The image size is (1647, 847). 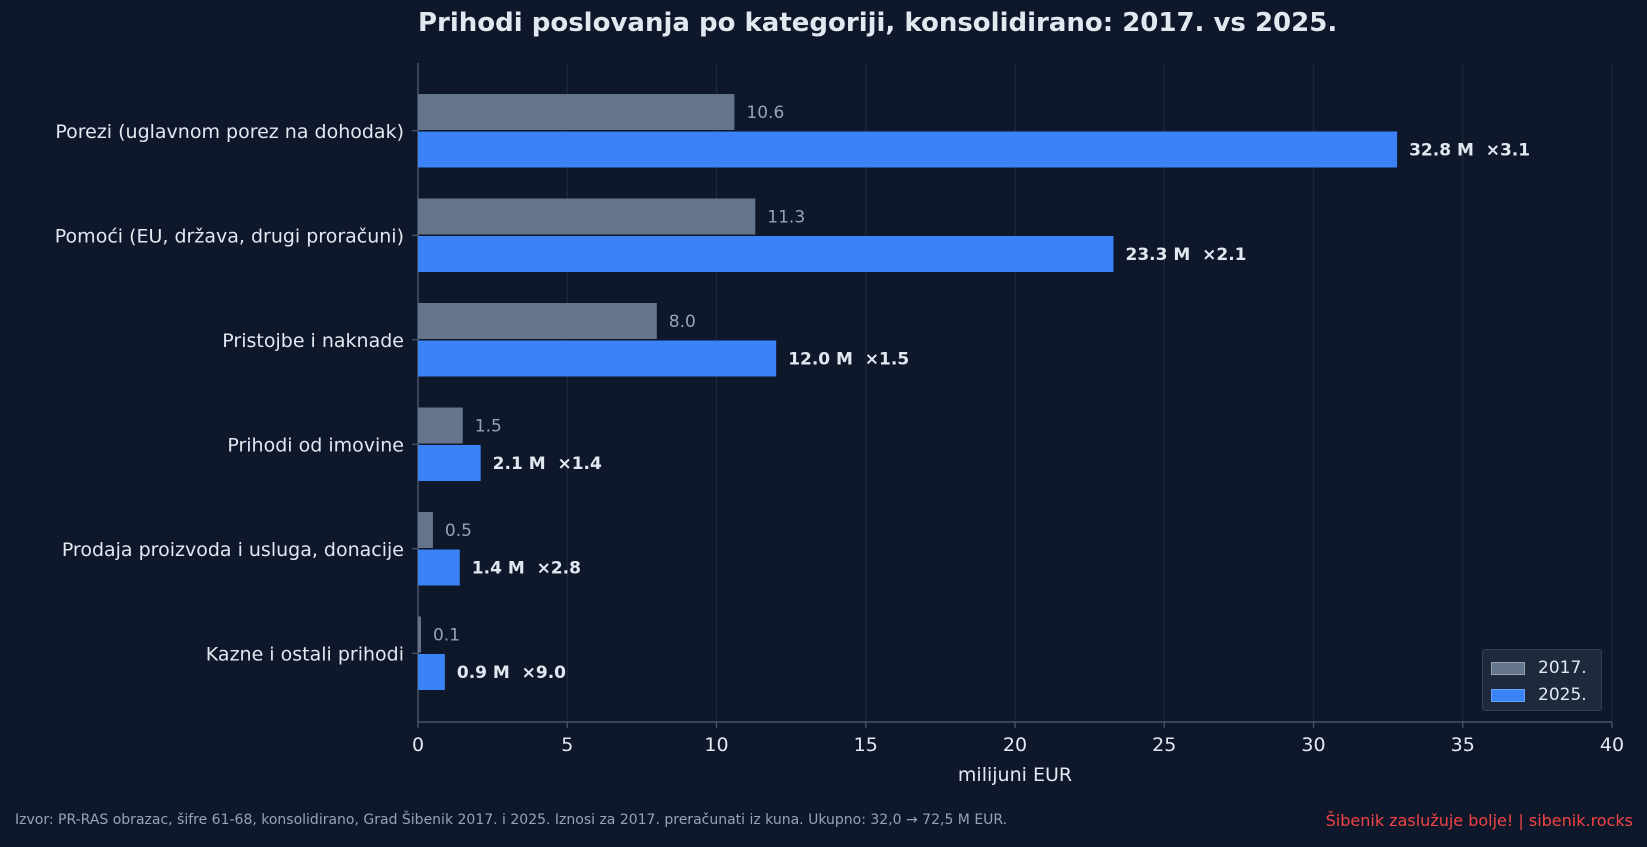 I want to click on data-label-2017: 10.6, so click(x=765, y=113).